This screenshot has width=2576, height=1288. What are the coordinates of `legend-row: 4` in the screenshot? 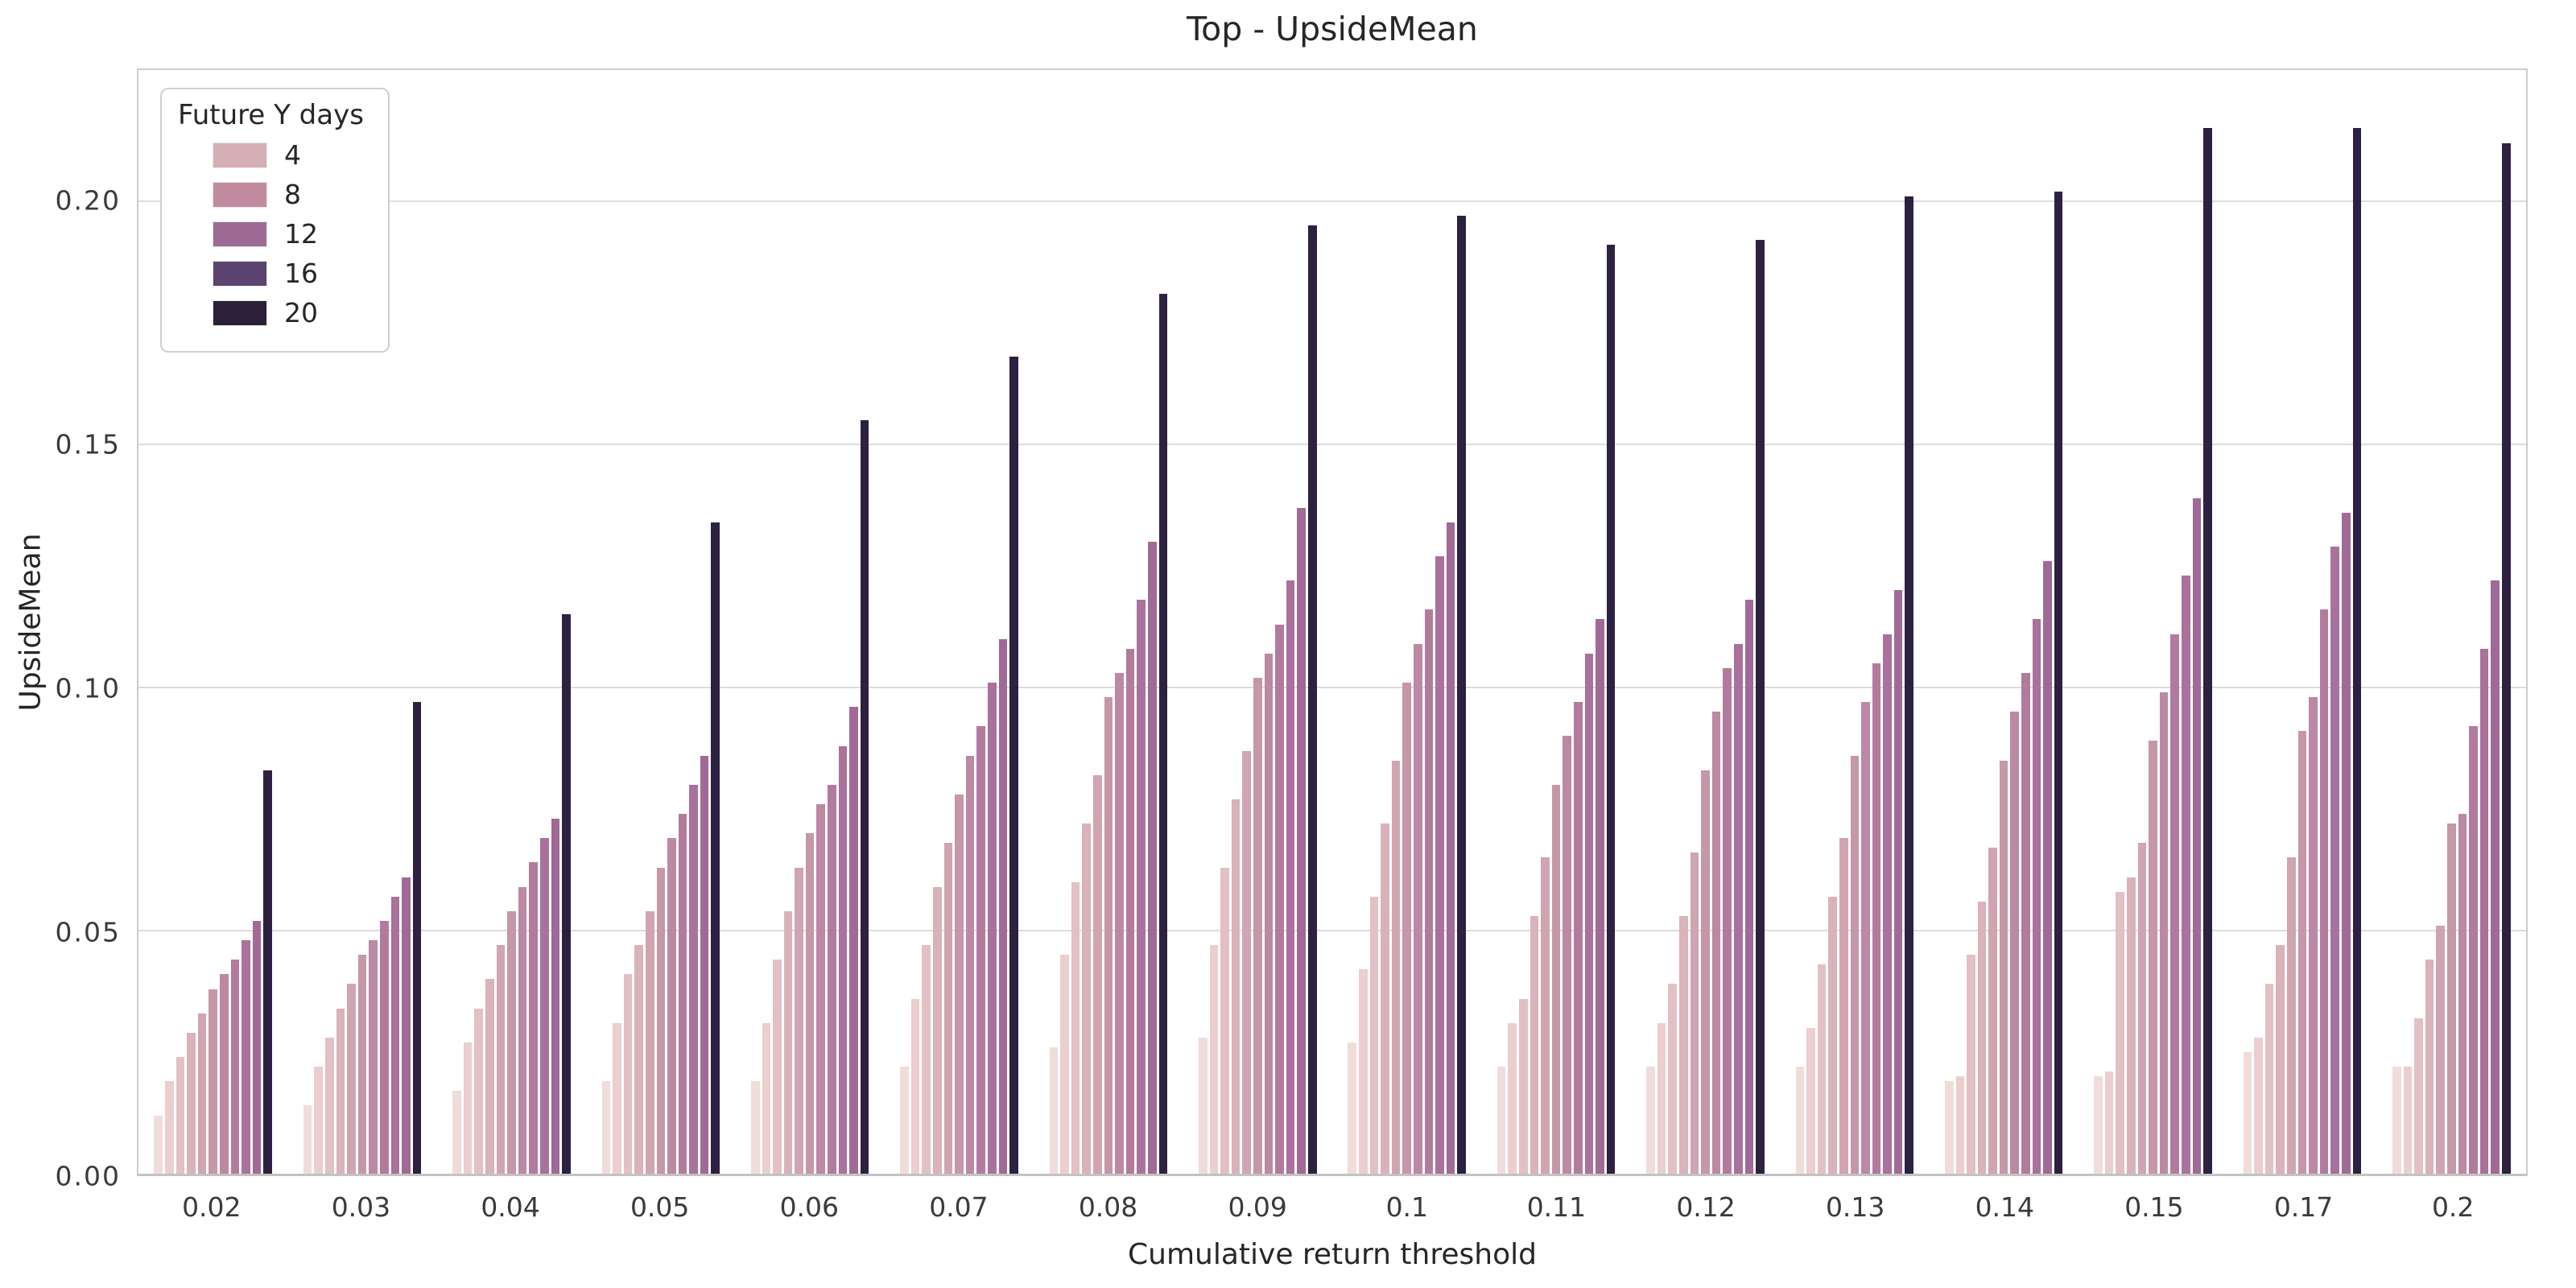 It's located at (288, 155).